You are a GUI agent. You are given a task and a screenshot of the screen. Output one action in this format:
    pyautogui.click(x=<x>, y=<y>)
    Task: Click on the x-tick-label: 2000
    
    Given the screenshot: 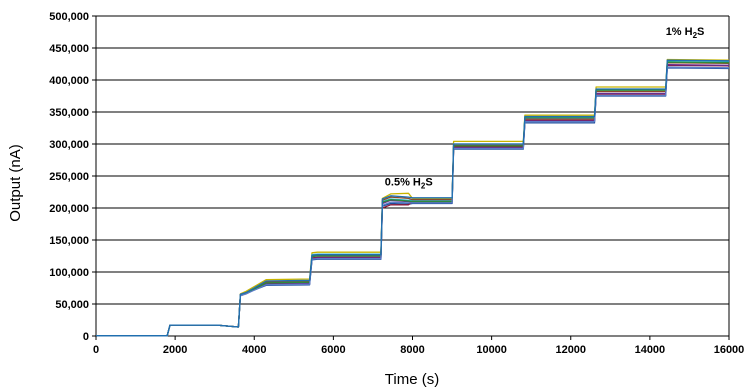 What is the action you would take?
    pyautogui.click(x=175, y=350)
    